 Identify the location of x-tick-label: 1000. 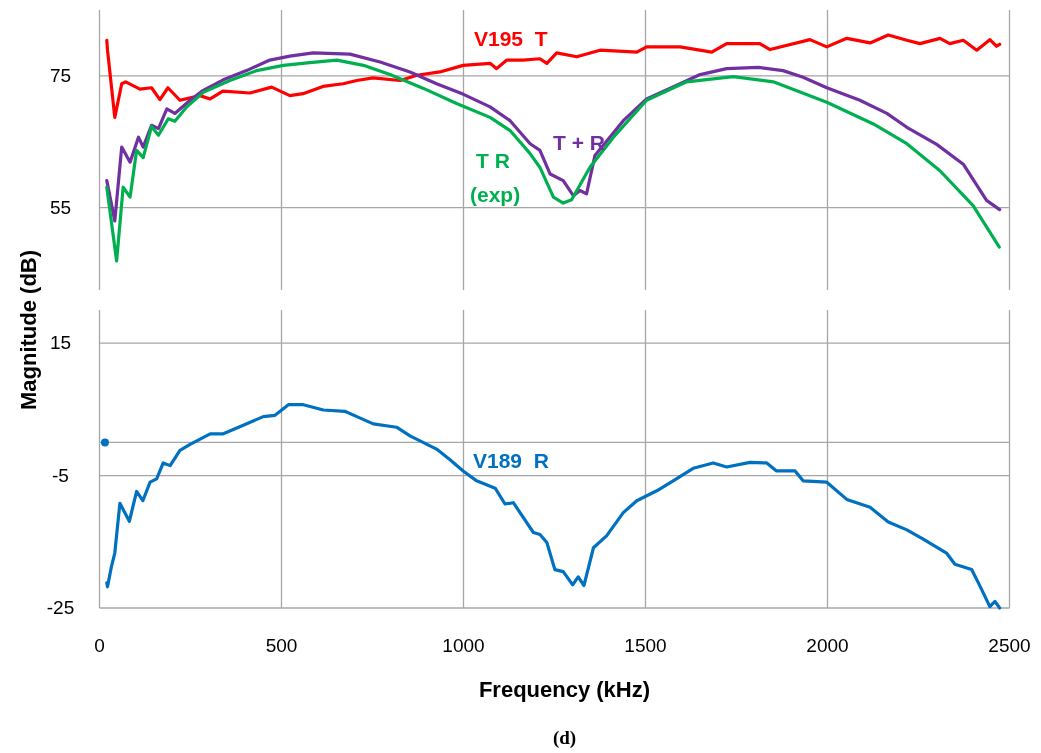
(463, 645).